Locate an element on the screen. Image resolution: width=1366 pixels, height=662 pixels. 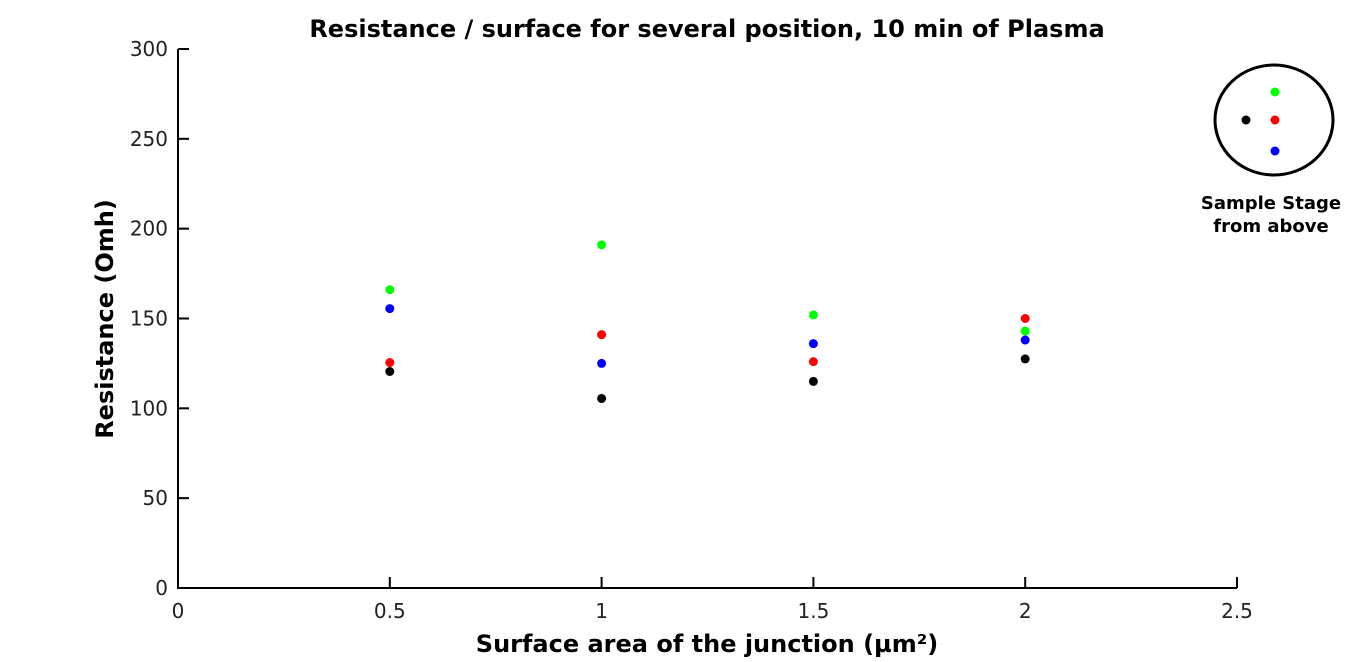
sample-stage-inset: Sample Stage from above is located at coordinates (1271, 150).